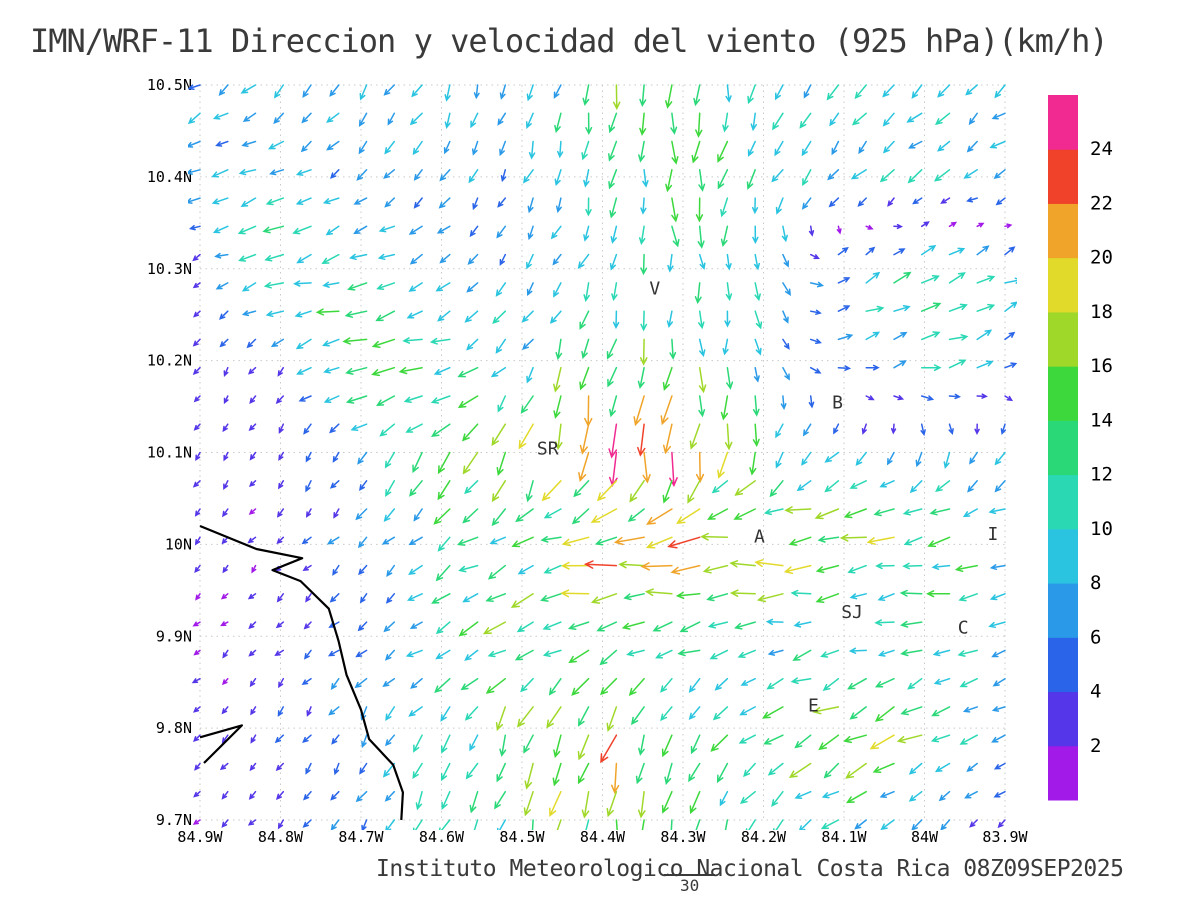 This screenshot has width=1200, height=900. I want to click on colorbar-segment, so click(1063, 665).